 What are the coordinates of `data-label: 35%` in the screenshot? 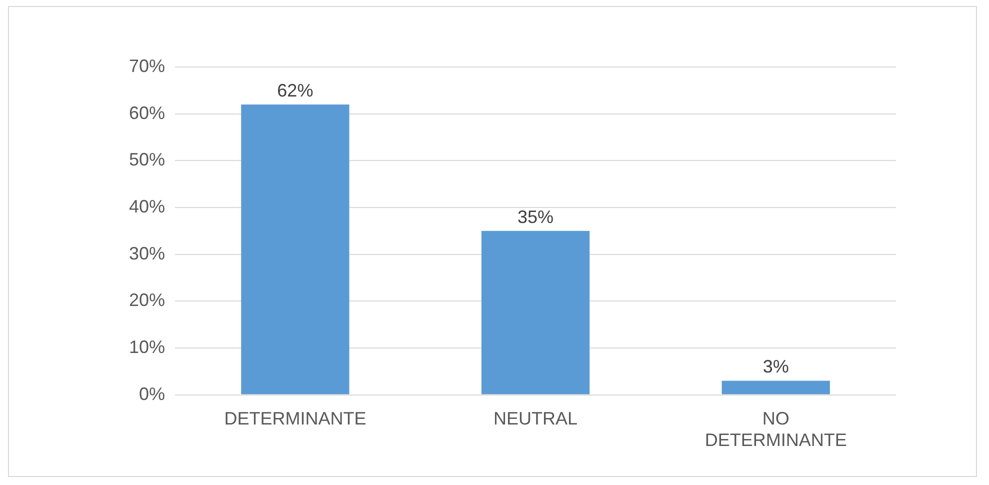 It's located at (536, 216).